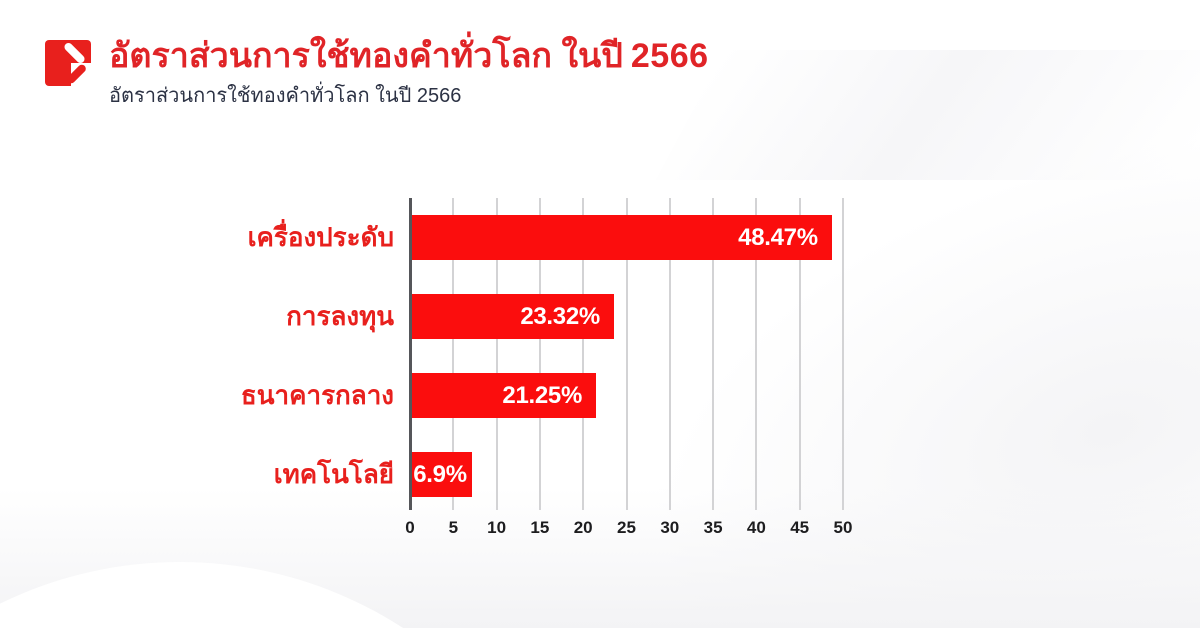 The height and width of the screenshot is (628, 1200). What do you see at coordinates (317, 395) in the screenshot?
I see `category-label: ธนาคารกลาง` at bounding box center [317, 395].